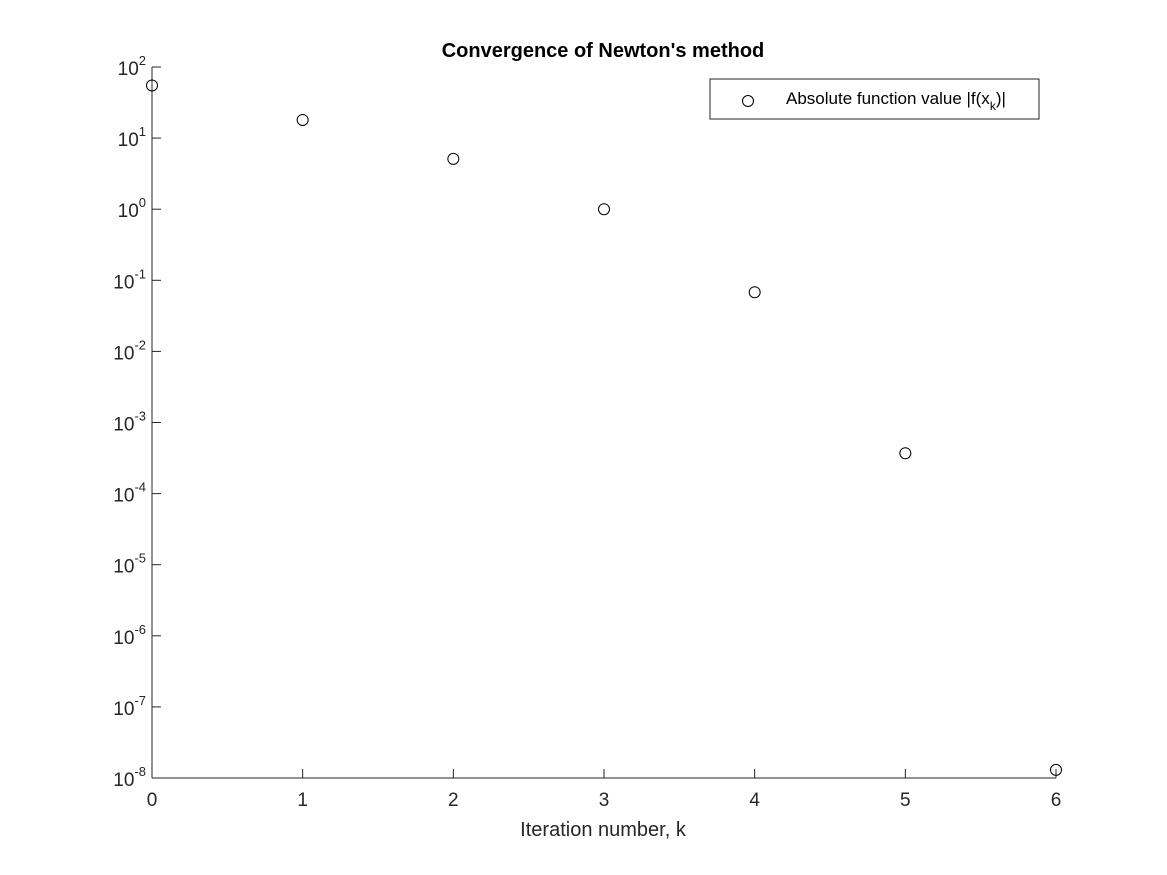 The width and height of the screenshot is (1167, 875). I want to click on legend-box, so click(874, 99).